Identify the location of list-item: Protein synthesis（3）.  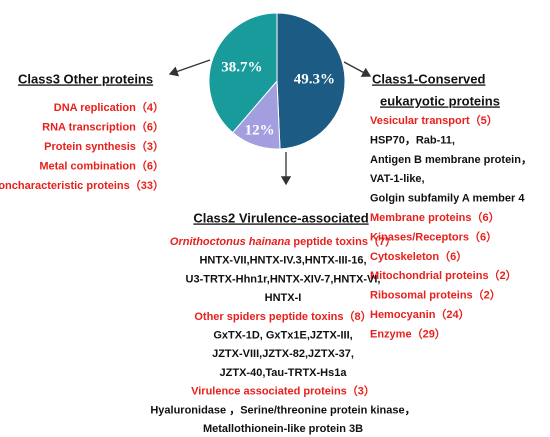
(104, 146).